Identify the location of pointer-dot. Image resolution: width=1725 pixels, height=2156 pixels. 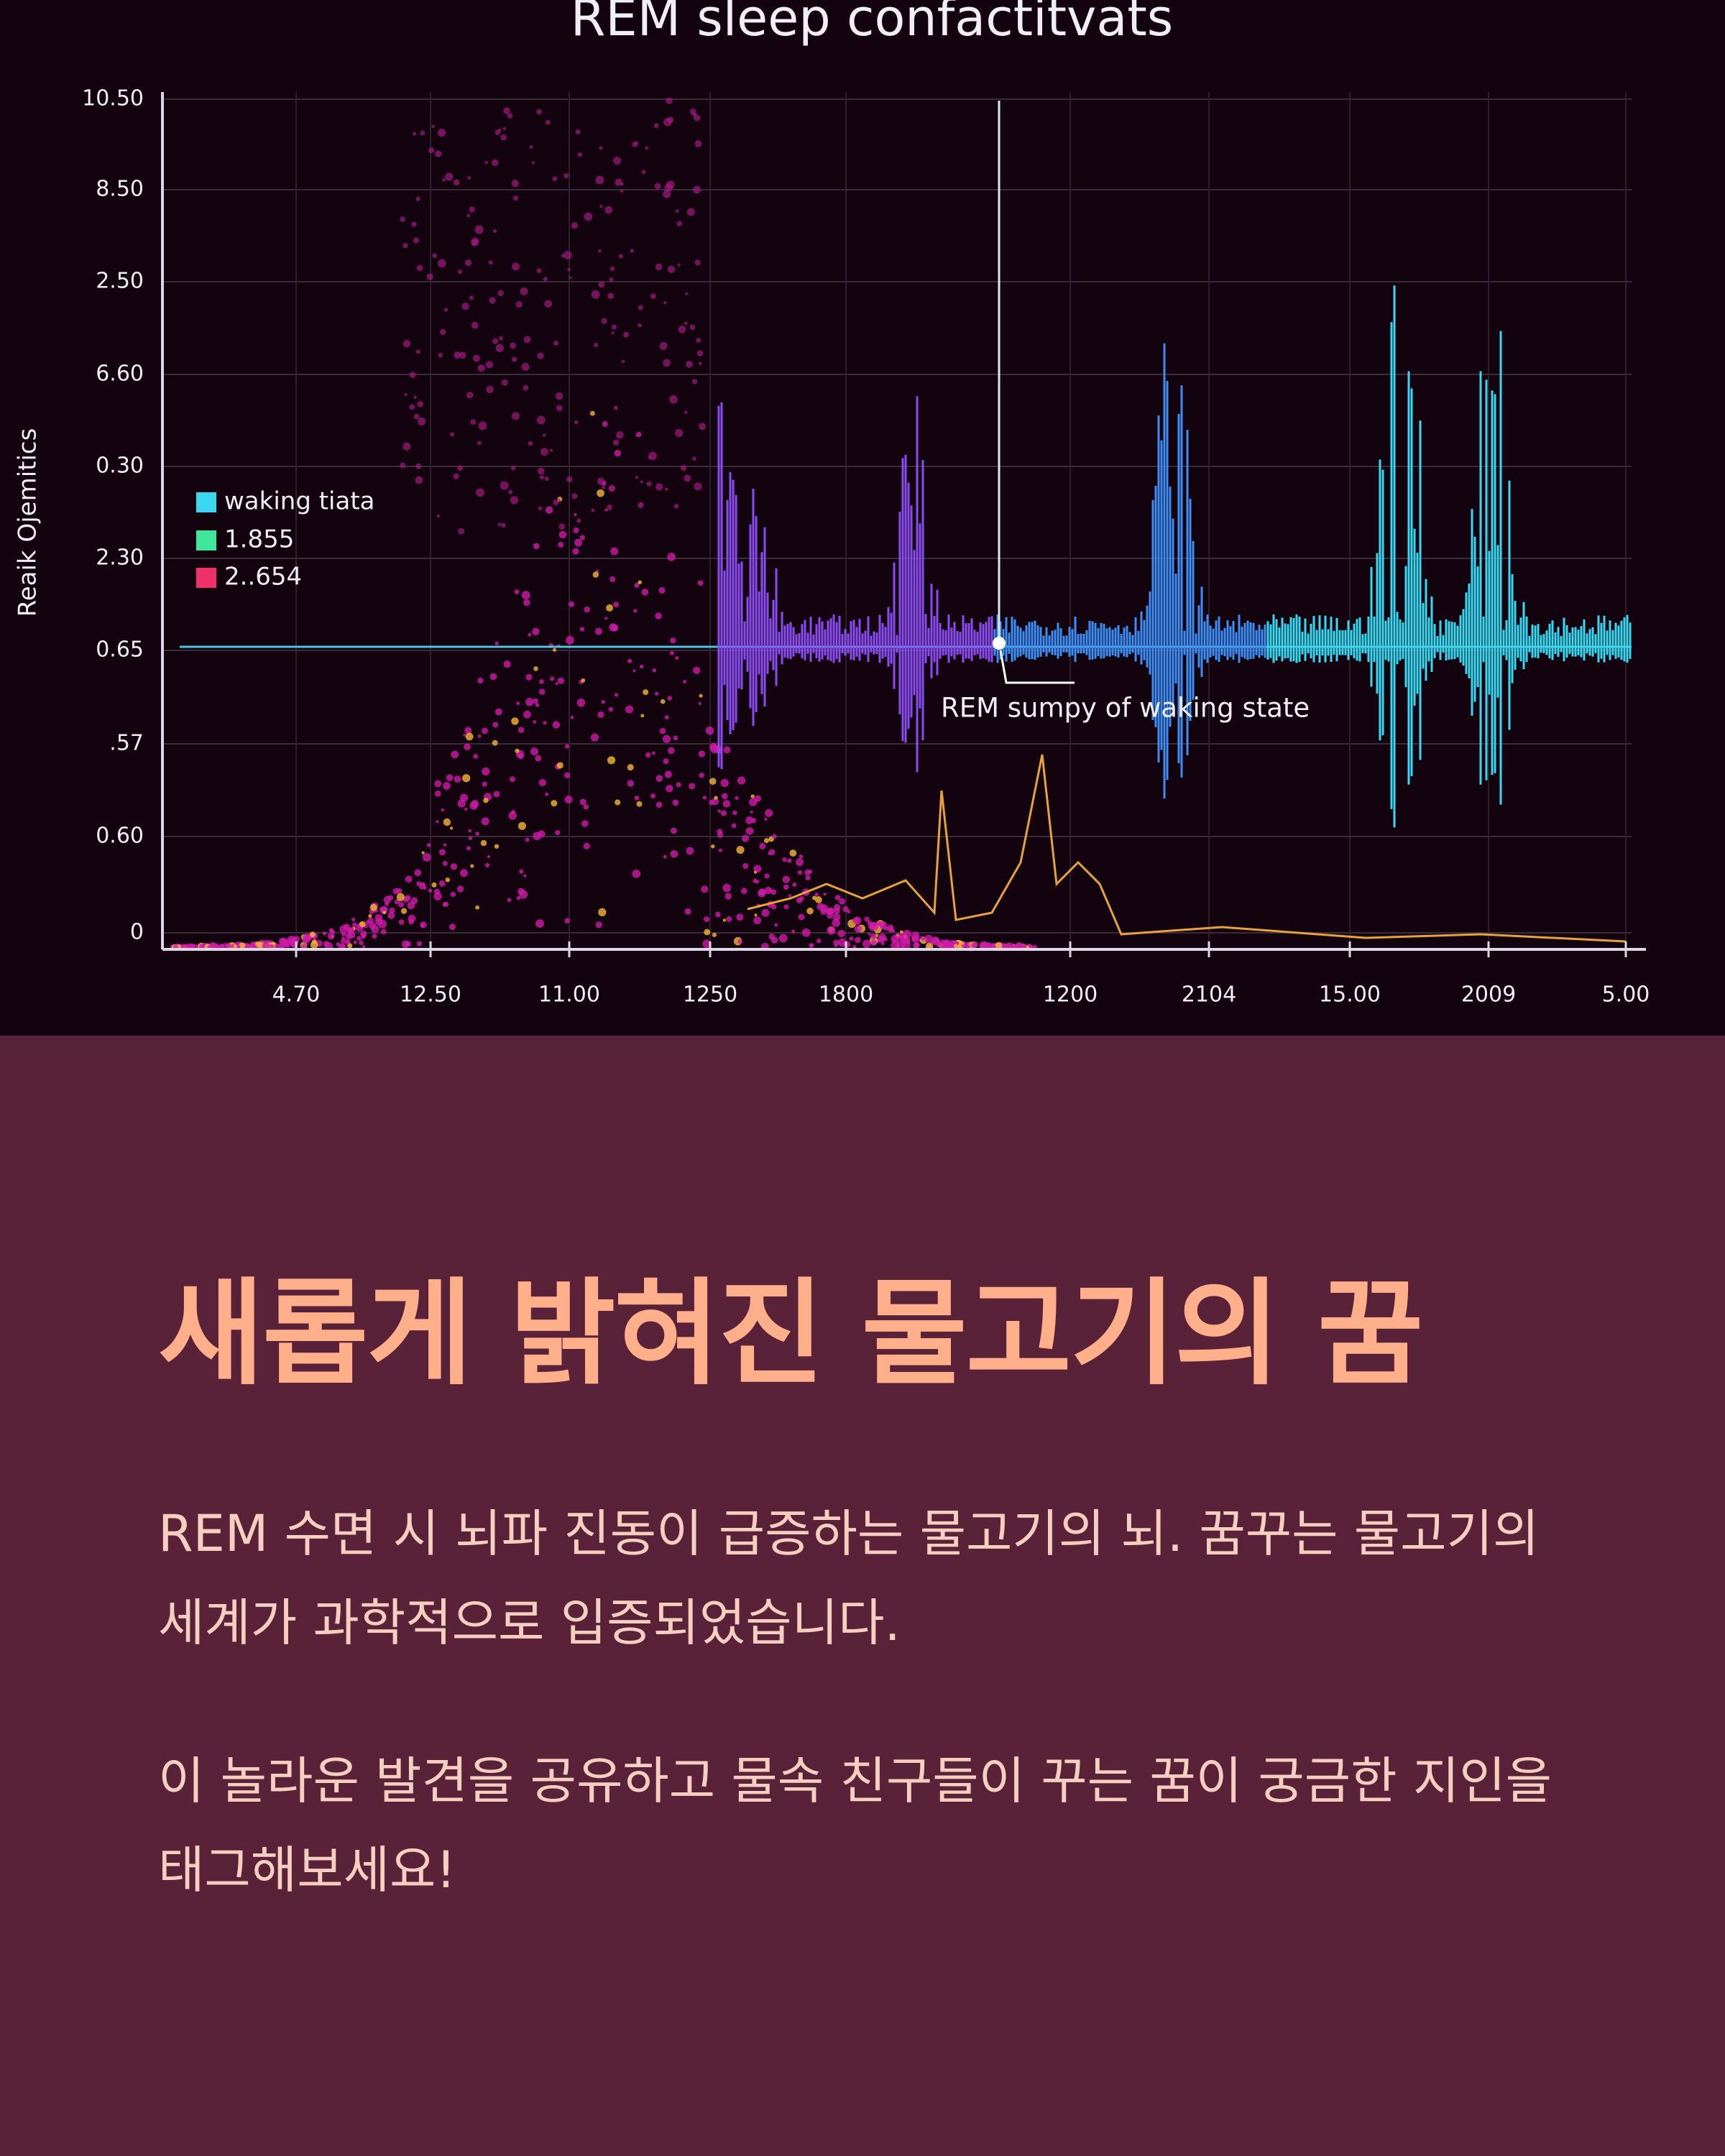
(999, 643).